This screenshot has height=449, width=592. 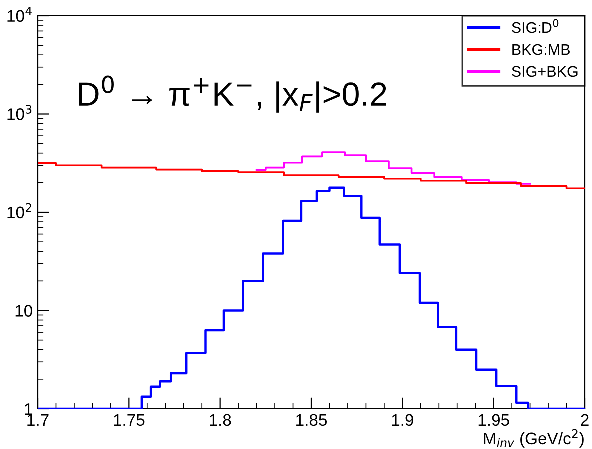 I want to click on text: D$^{0}$ → π$^{+}$K$^{−}$, |x$_{F}$|>0.2, so click(x=232, y=94).